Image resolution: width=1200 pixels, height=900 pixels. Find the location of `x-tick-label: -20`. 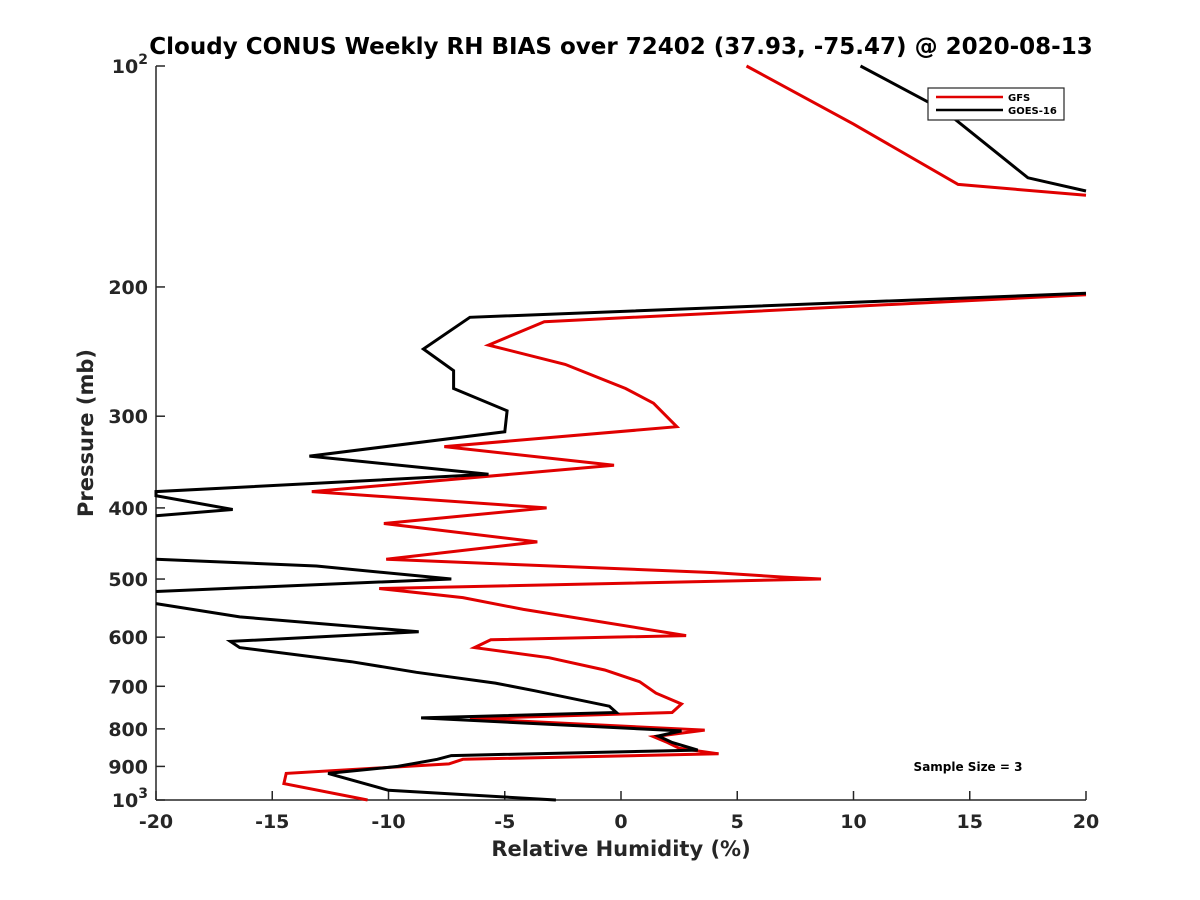

x-tick-label: -20 is located at coordinates (156, 822).